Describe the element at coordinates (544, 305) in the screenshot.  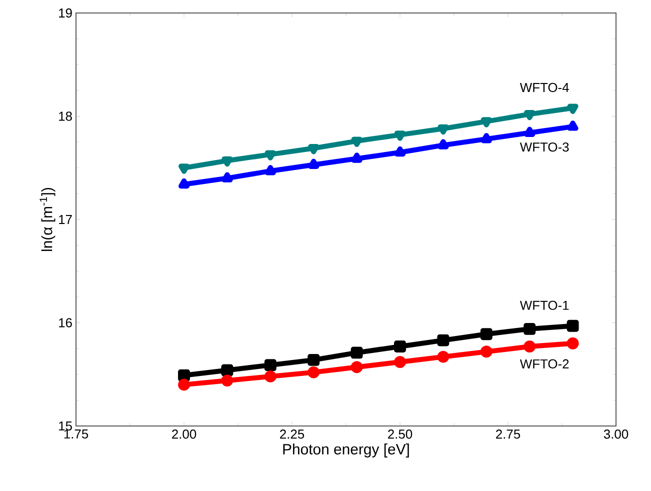
I see `series-label: WFTO-1` at that location.